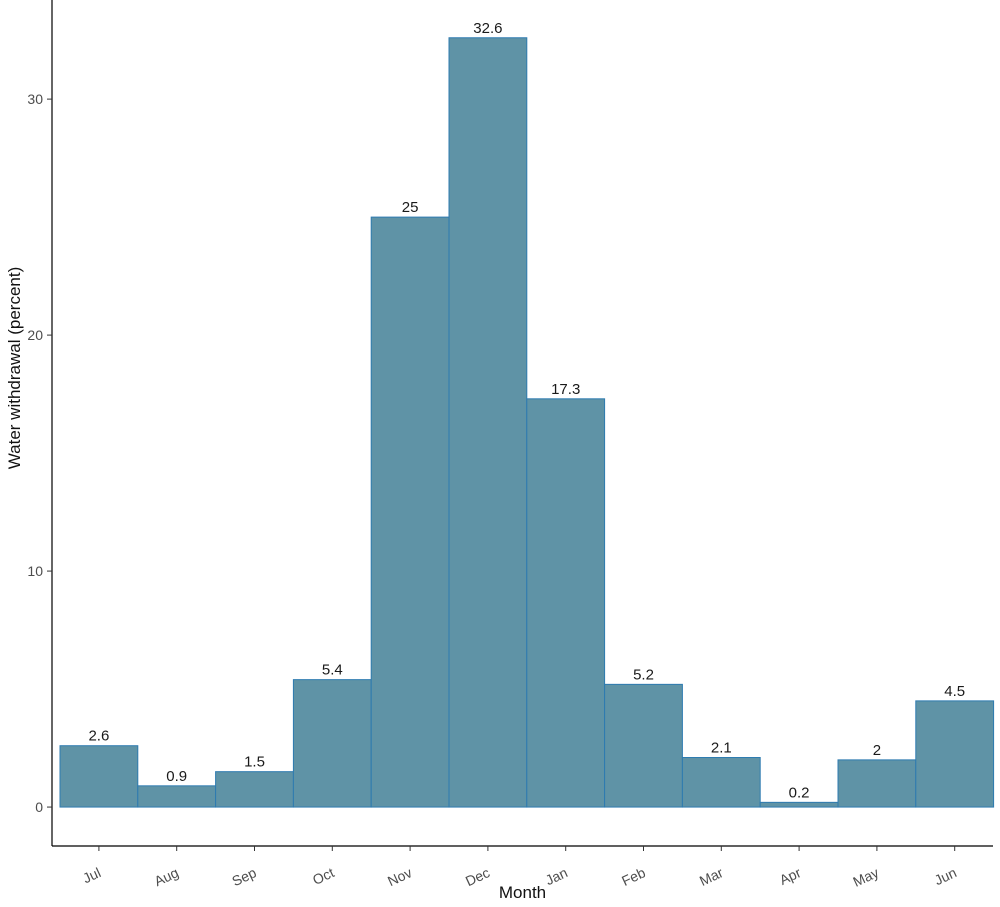  What do you see at coordinates (176, 776) in the screenshot?
I see `data-label-aug: 0.9` at bounding box center [176, 776].